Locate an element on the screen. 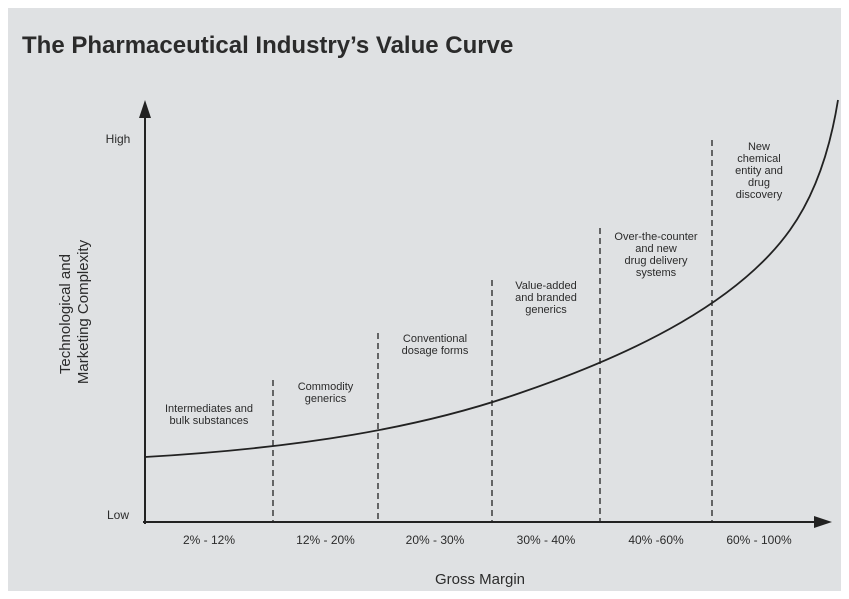 The height and width of the screenshot is (599, 849). segment-label-line: chemical is located at coordinates (758, 159).